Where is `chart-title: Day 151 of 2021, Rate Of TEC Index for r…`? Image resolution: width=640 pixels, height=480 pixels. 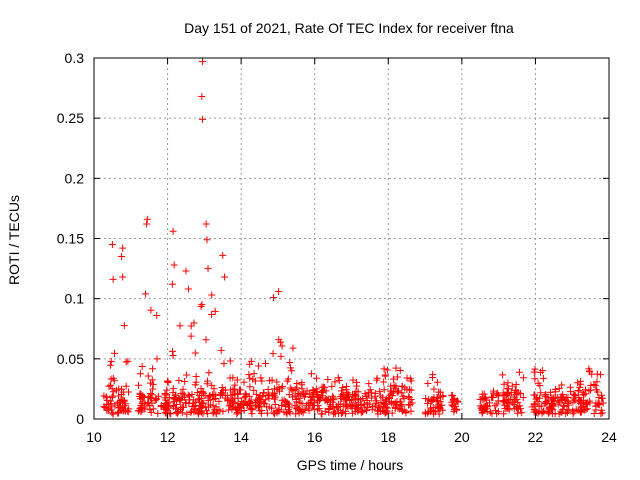 chart-title: Day 151 of 2021, Rate Of TEC Index for r… is located at coordinates (349, 28).